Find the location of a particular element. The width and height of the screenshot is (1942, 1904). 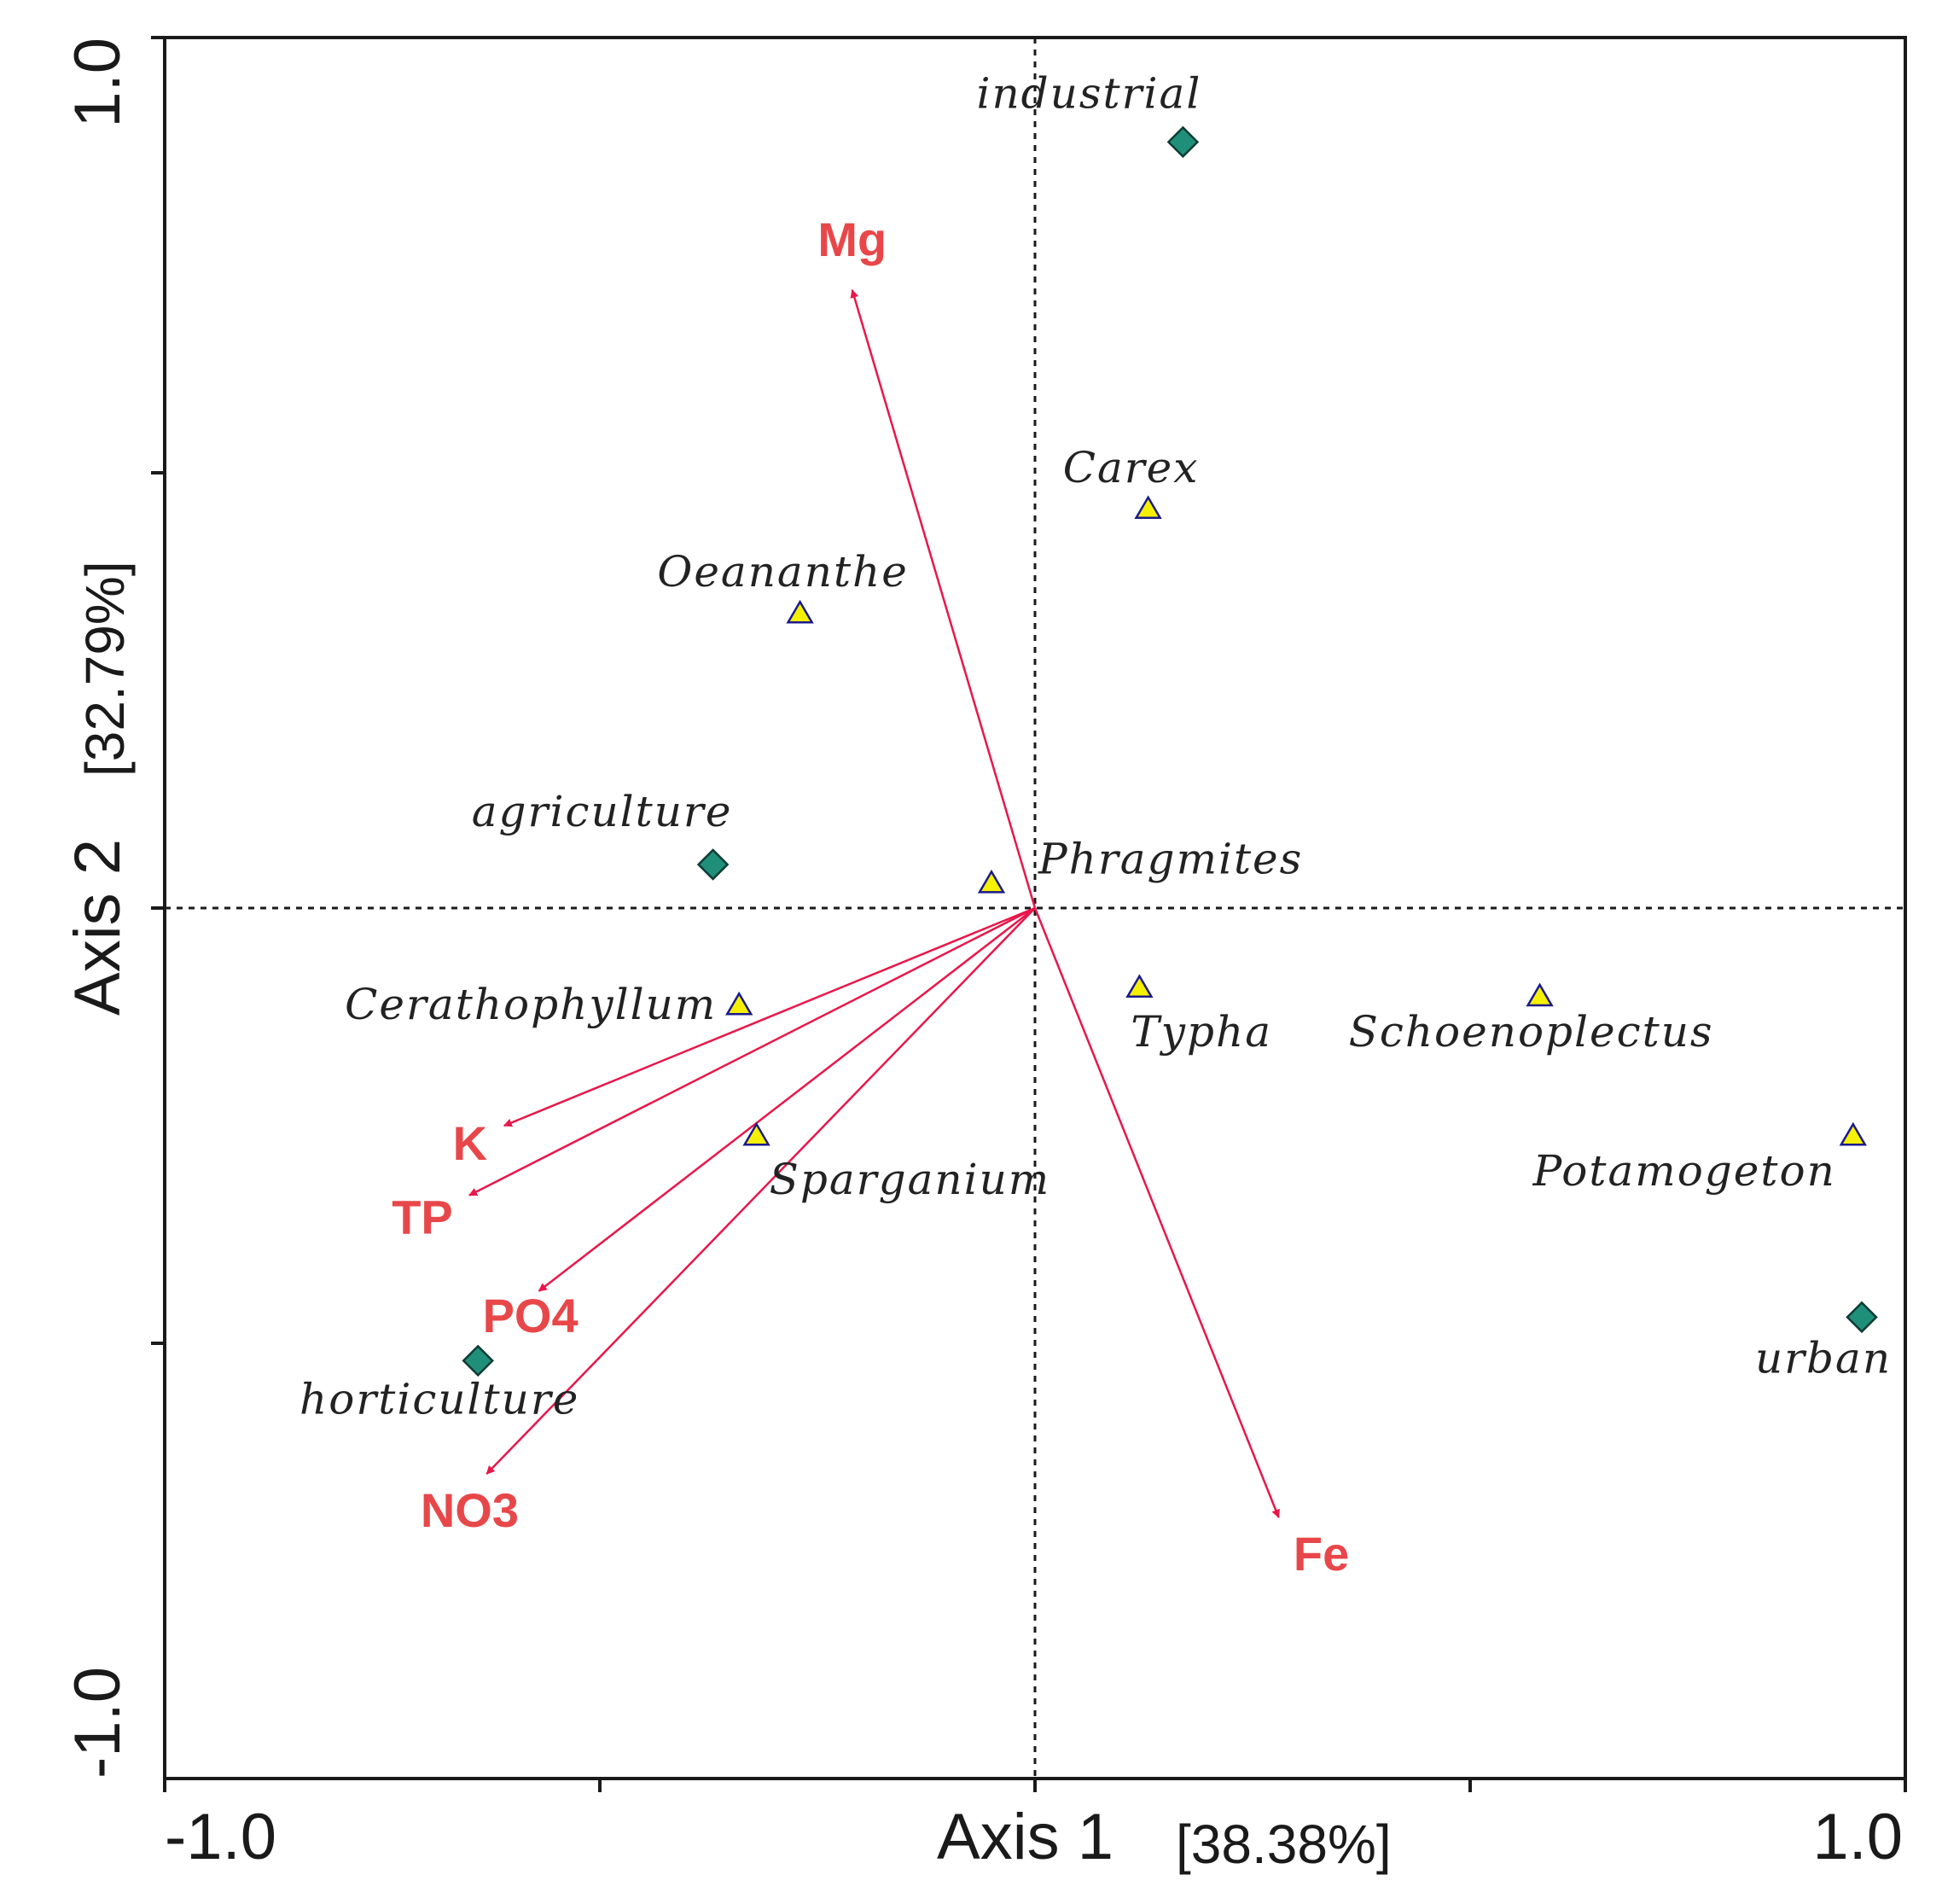

y-tick-label-min: -1.0 is located at coordinates (97, 1723).